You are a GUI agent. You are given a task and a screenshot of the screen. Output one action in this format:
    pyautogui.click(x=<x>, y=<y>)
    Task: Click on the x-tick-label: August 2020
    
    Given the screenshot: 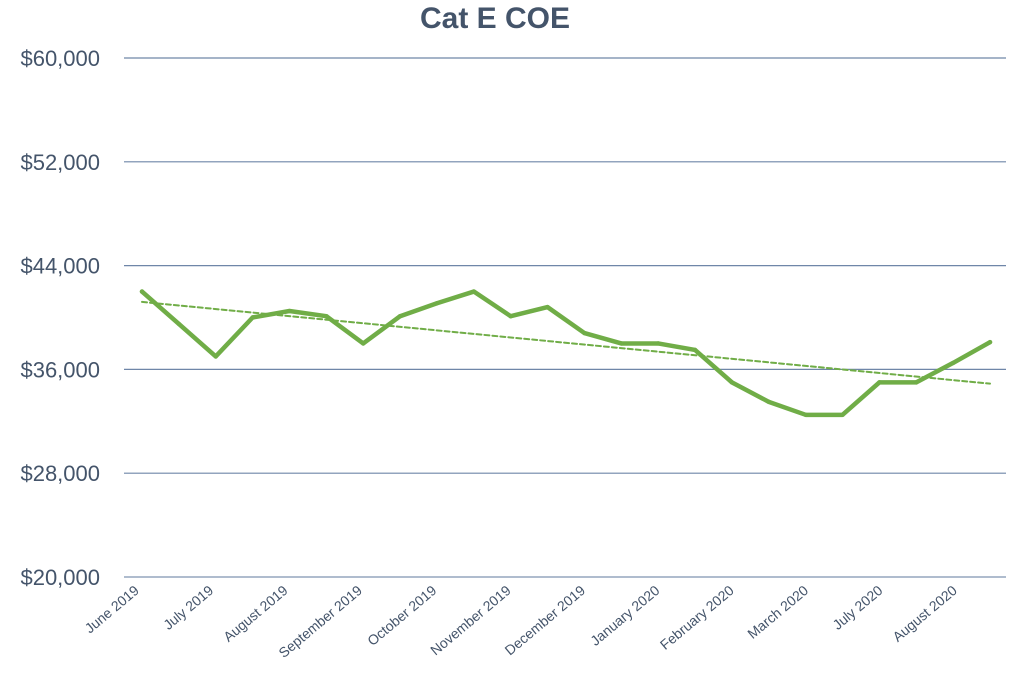 What is the action you would take?
    pyautogui.click(x=924, y=613)
    